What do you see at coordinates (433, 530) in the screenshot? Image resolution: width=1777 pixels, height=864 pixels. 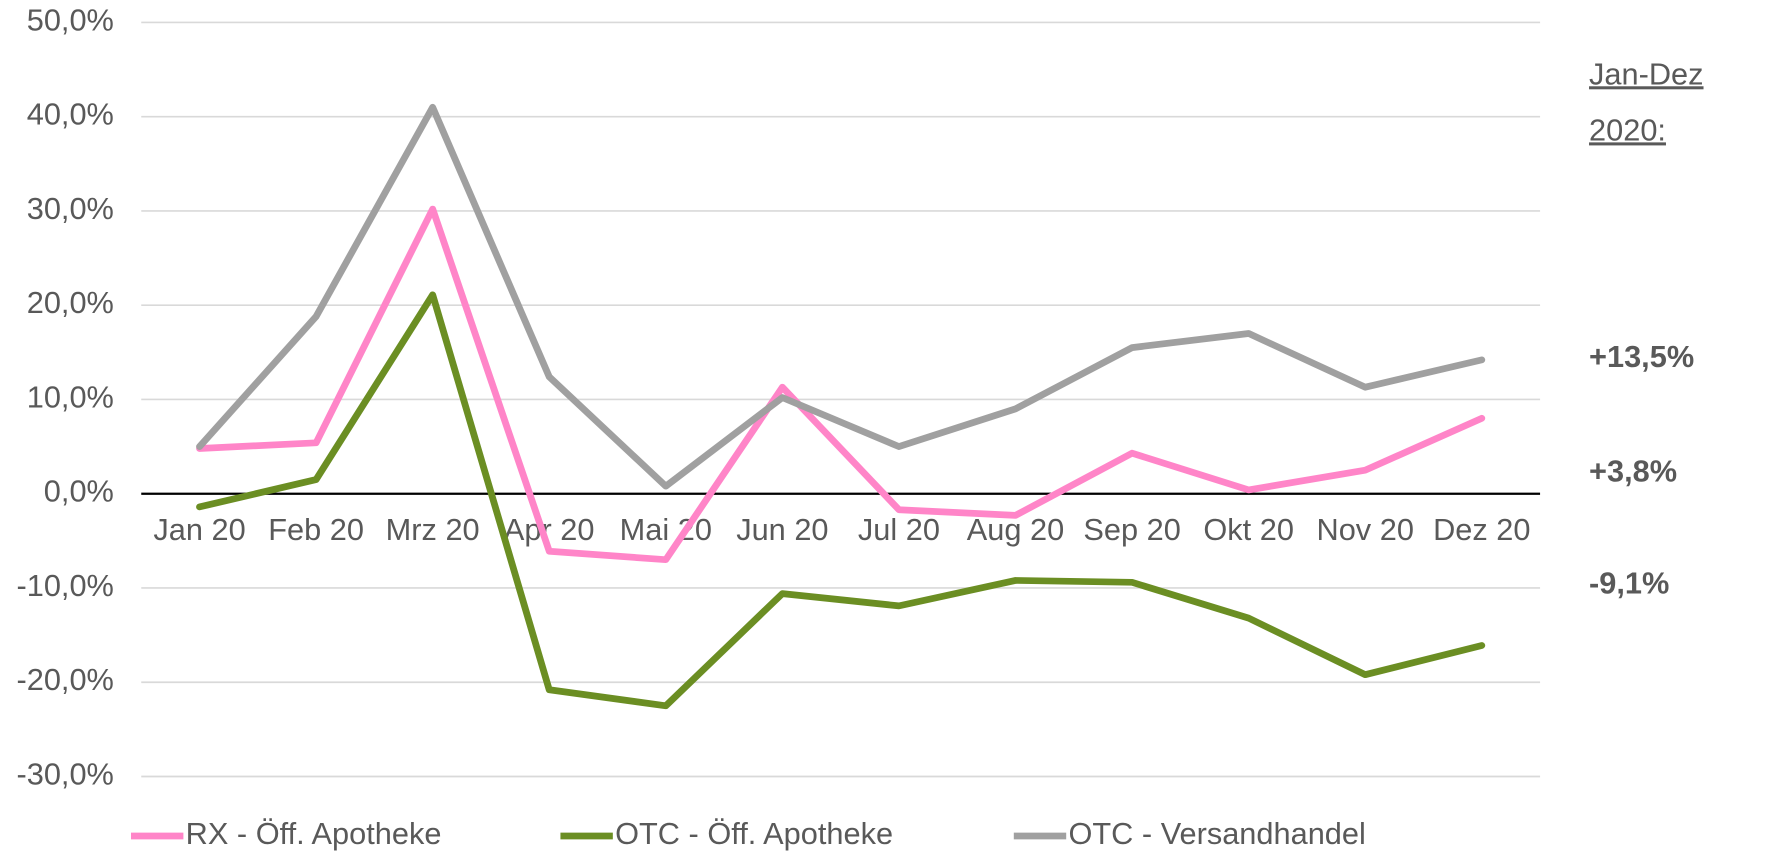 I see `x-tick-label: Mrz 20` at bounding box center [433, 530].